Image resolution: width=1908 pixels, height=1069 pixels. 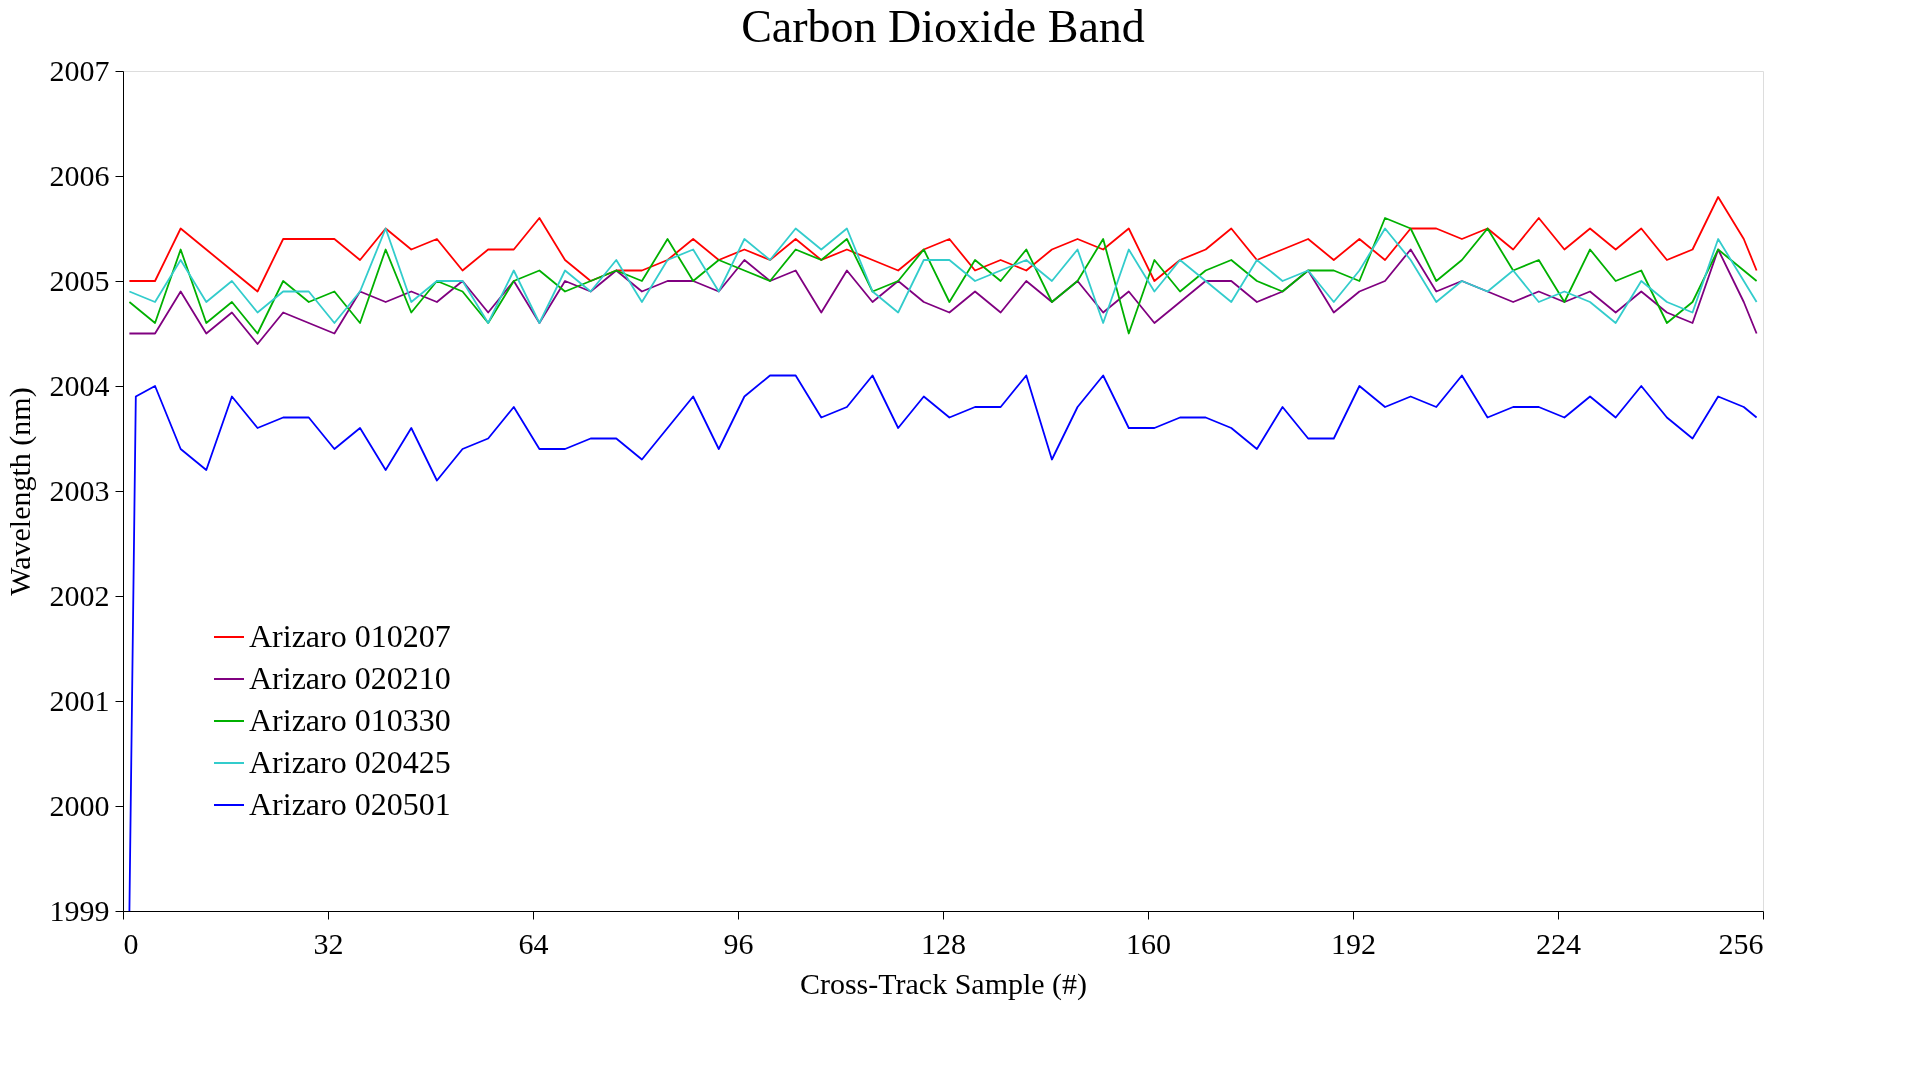 I want to click on x-tick-label: 64, so click(x=533, y=943).